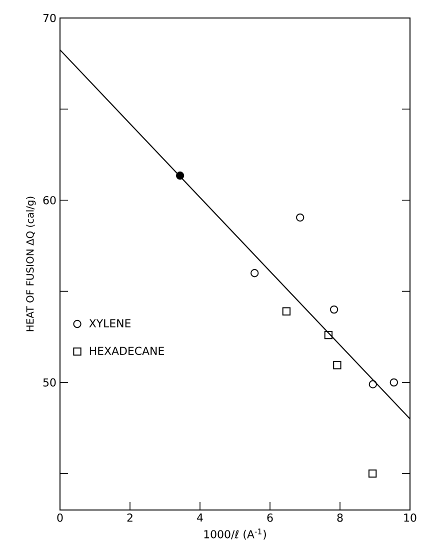 Image resolution: width=427 pixels, height=549 pixels. What do you see at coordinates (31, 264) in the screenshot?
I see `y-axis-title: HEAT OF FUSION ΔQ (cal/g)` at bounding box center [31, 264].